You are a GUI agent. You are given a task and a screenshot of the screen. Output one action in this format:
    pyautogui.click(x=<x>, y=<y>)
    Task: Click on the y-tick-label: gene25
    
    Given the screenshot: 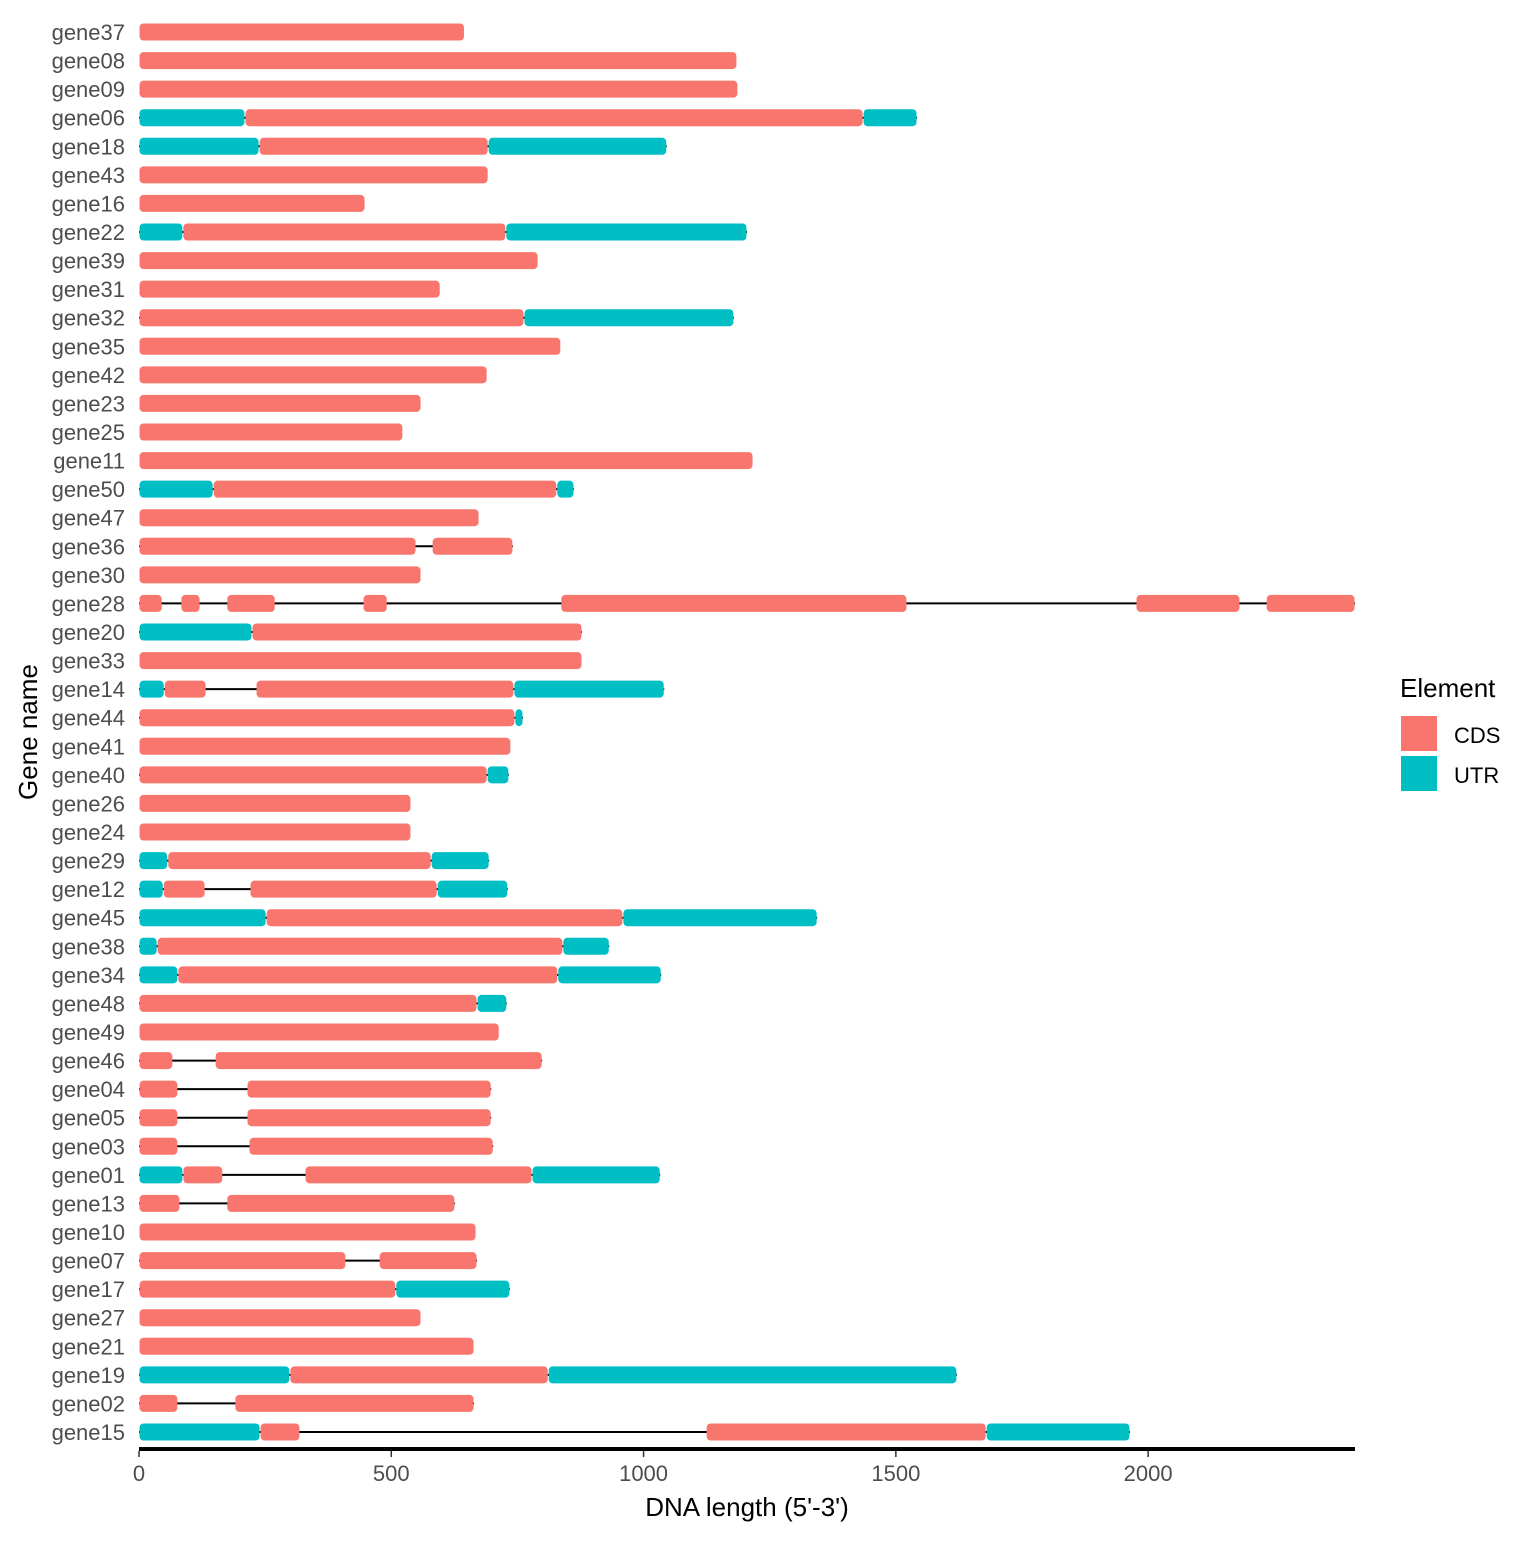 What is the action you would take?
    pyautogui.click(x=88, y=432)
    